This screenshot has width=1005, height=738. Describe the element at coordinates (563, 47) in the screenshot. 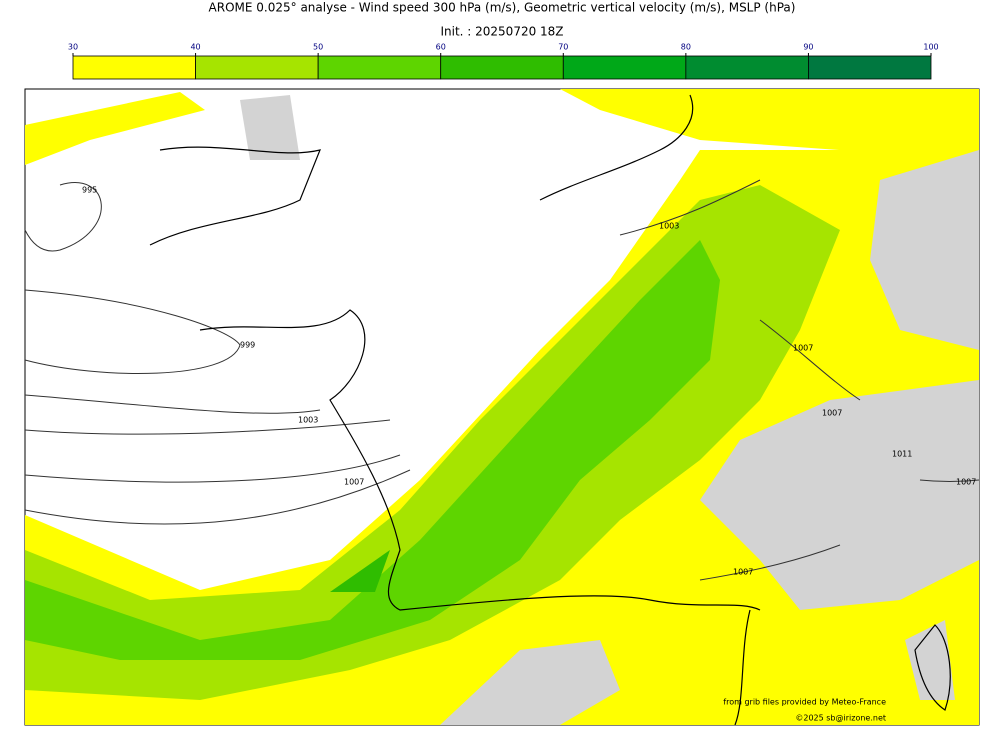

I see `colorbar-tick-label: 70` at that location.